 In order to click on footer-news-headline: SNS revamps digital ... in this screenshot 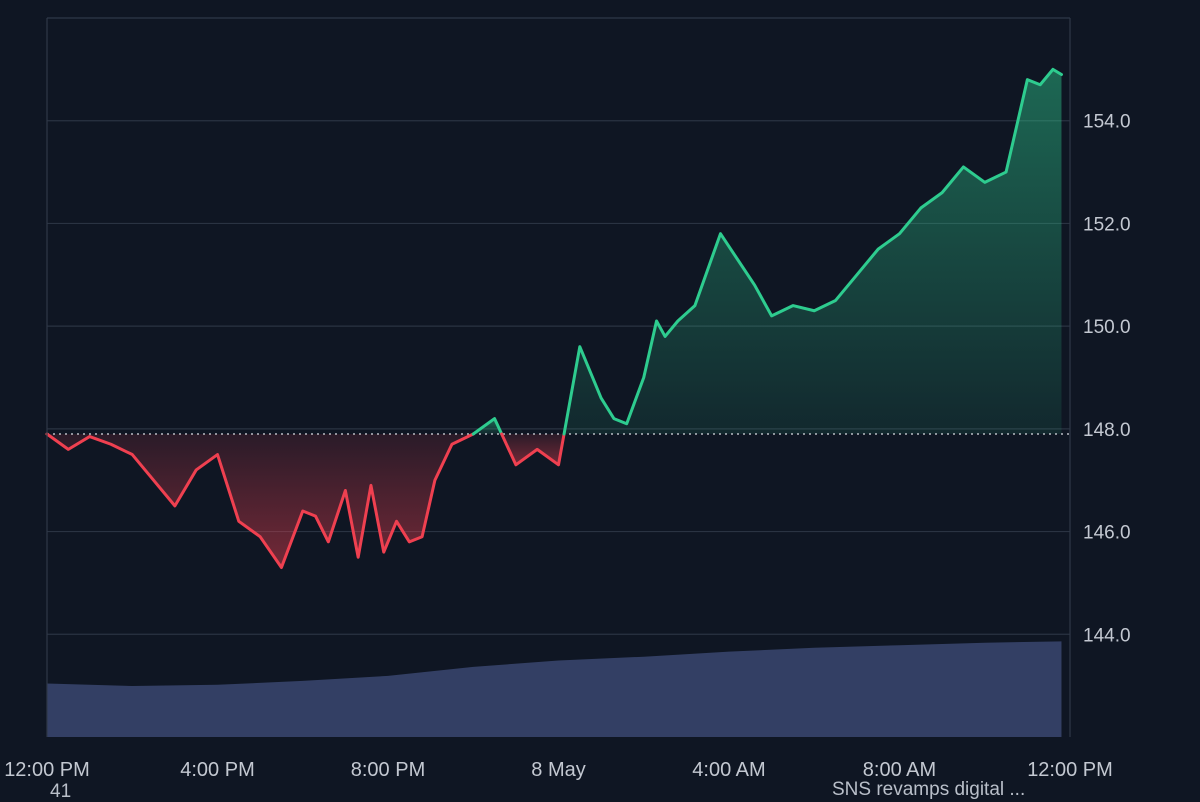, I will do `click(929, 789)`.